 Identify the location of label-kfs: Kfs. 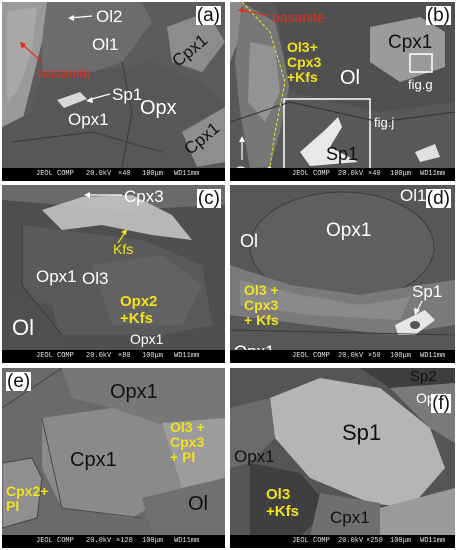
(123, 249).